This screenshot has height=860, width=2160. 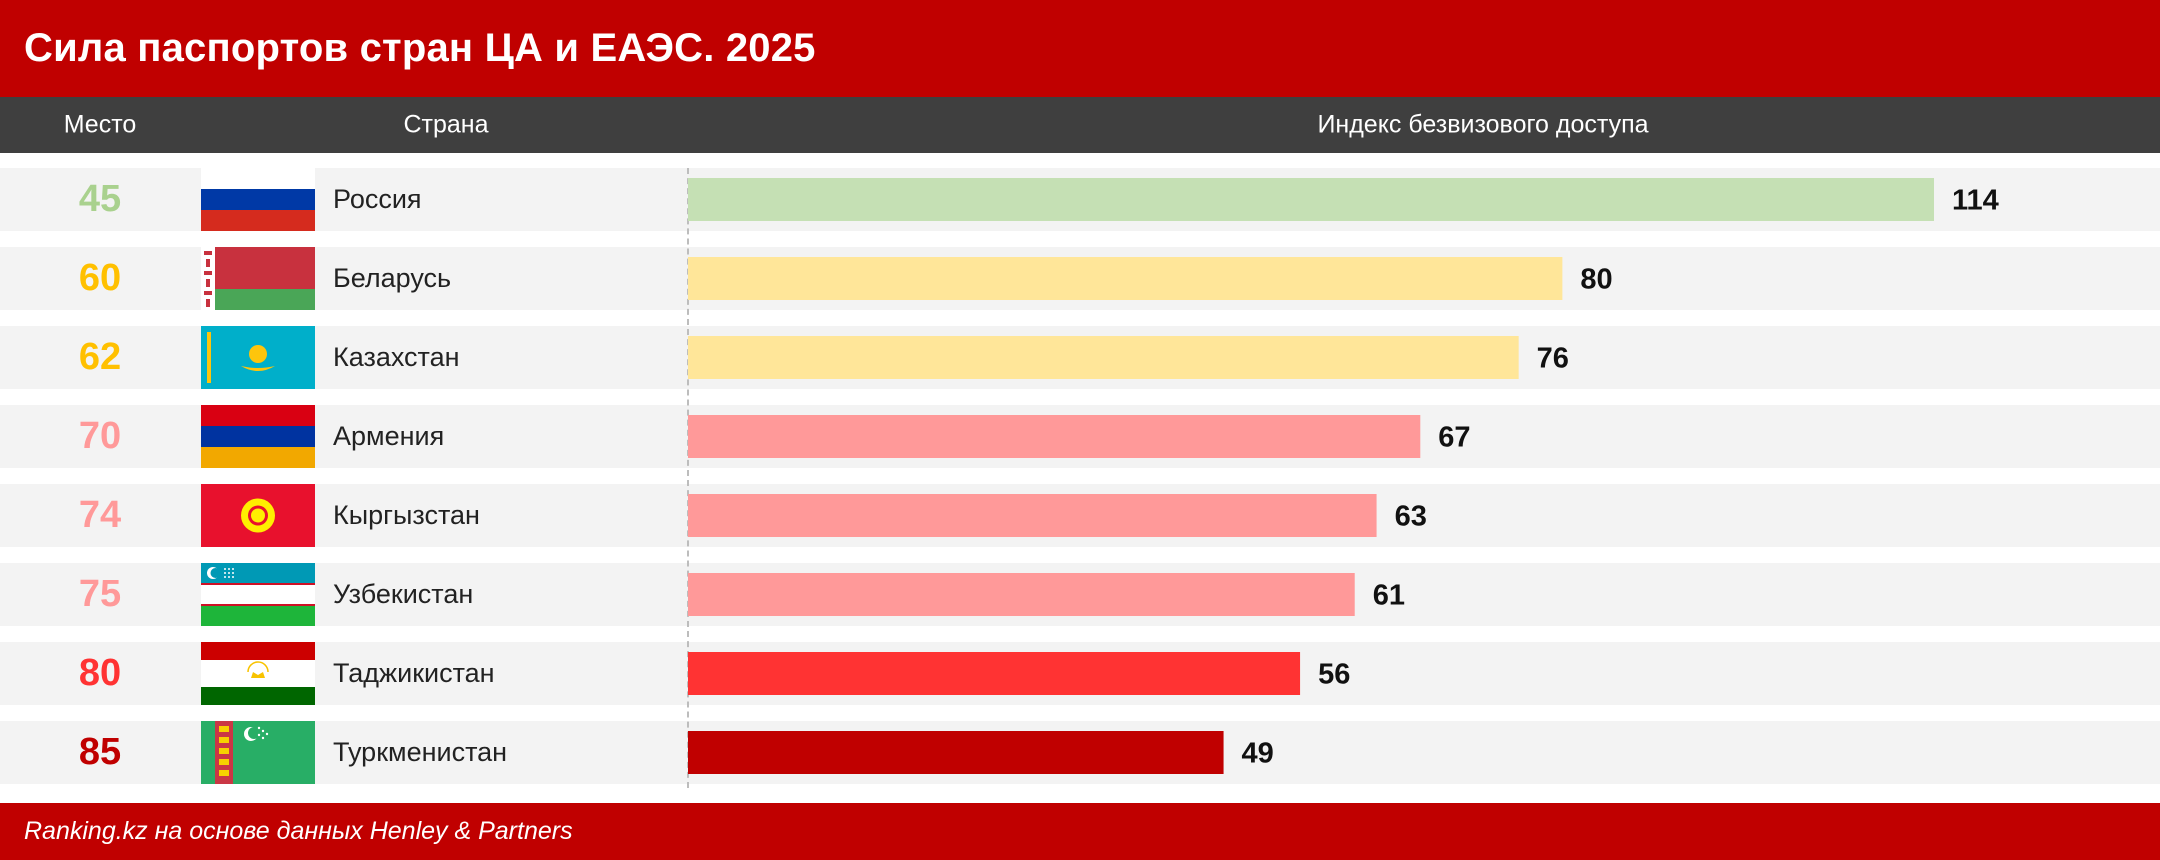 What do you see at coordinates (403, 594) in the screenshot?
I see `country-label: Узбекистан` at bounding box center [403, 594].